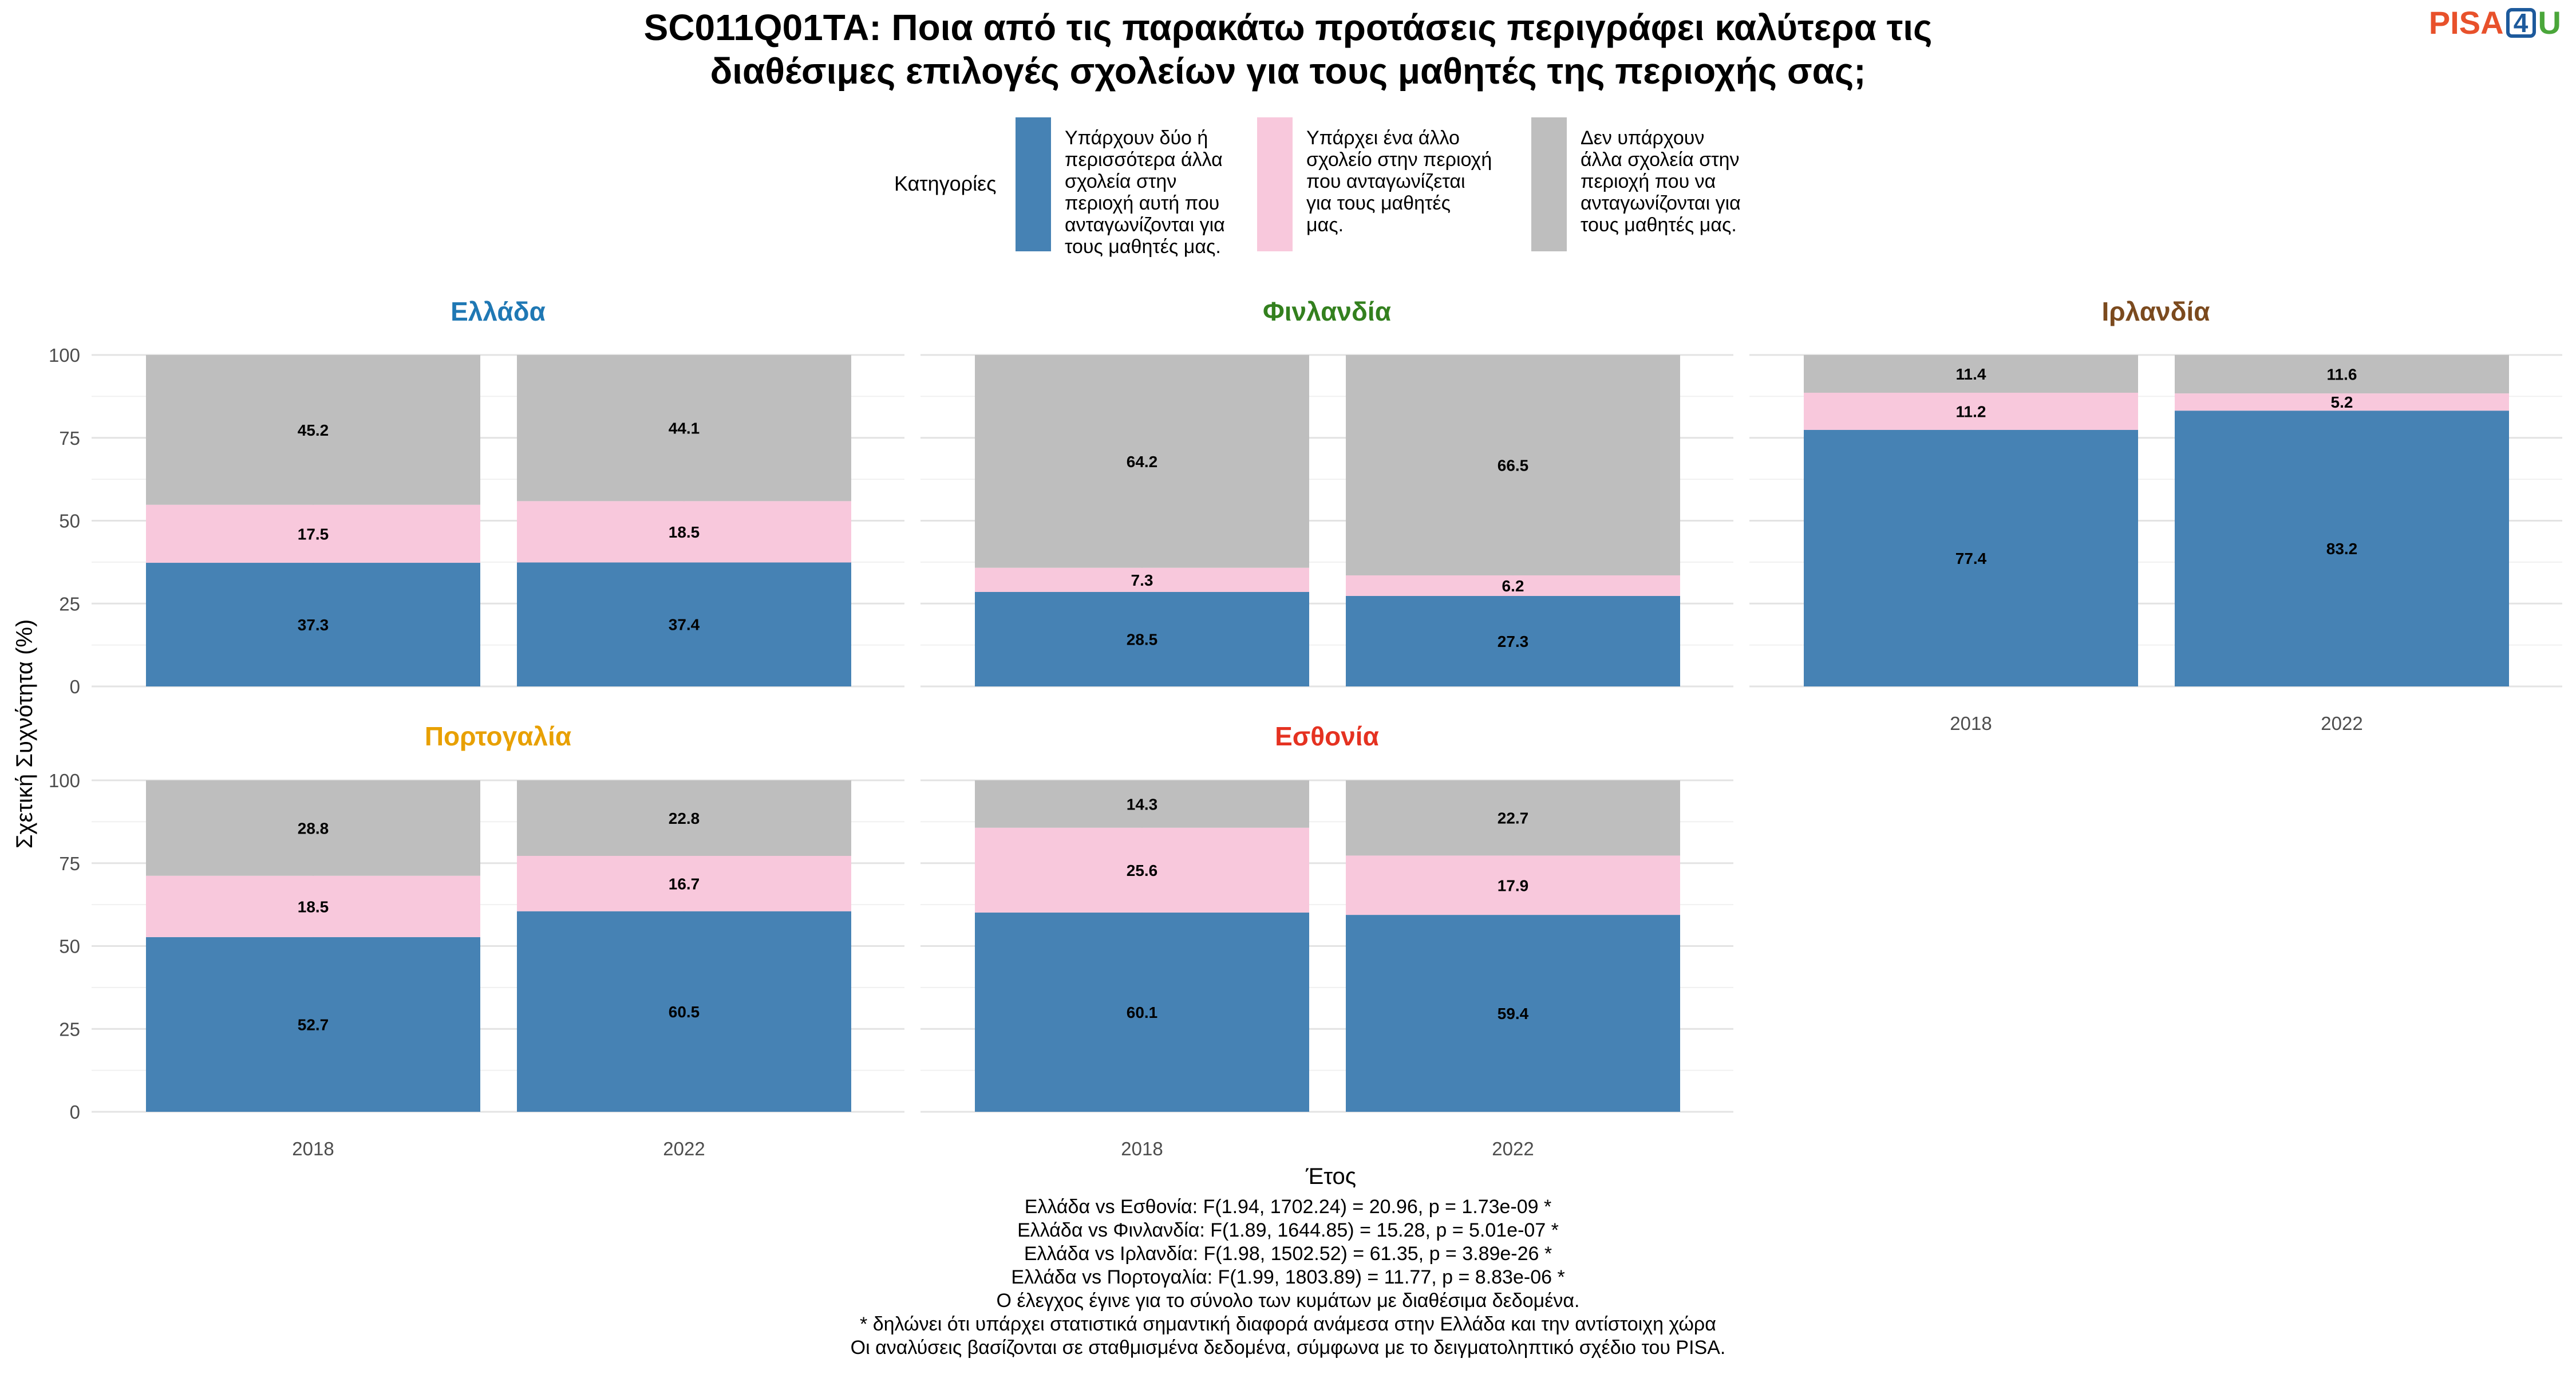 The width and height of the screenshot is (2576, 1374). Describe the element at coordinates (2521, 23) in the screenshot. I see `logo-text-4: 4` at that location.